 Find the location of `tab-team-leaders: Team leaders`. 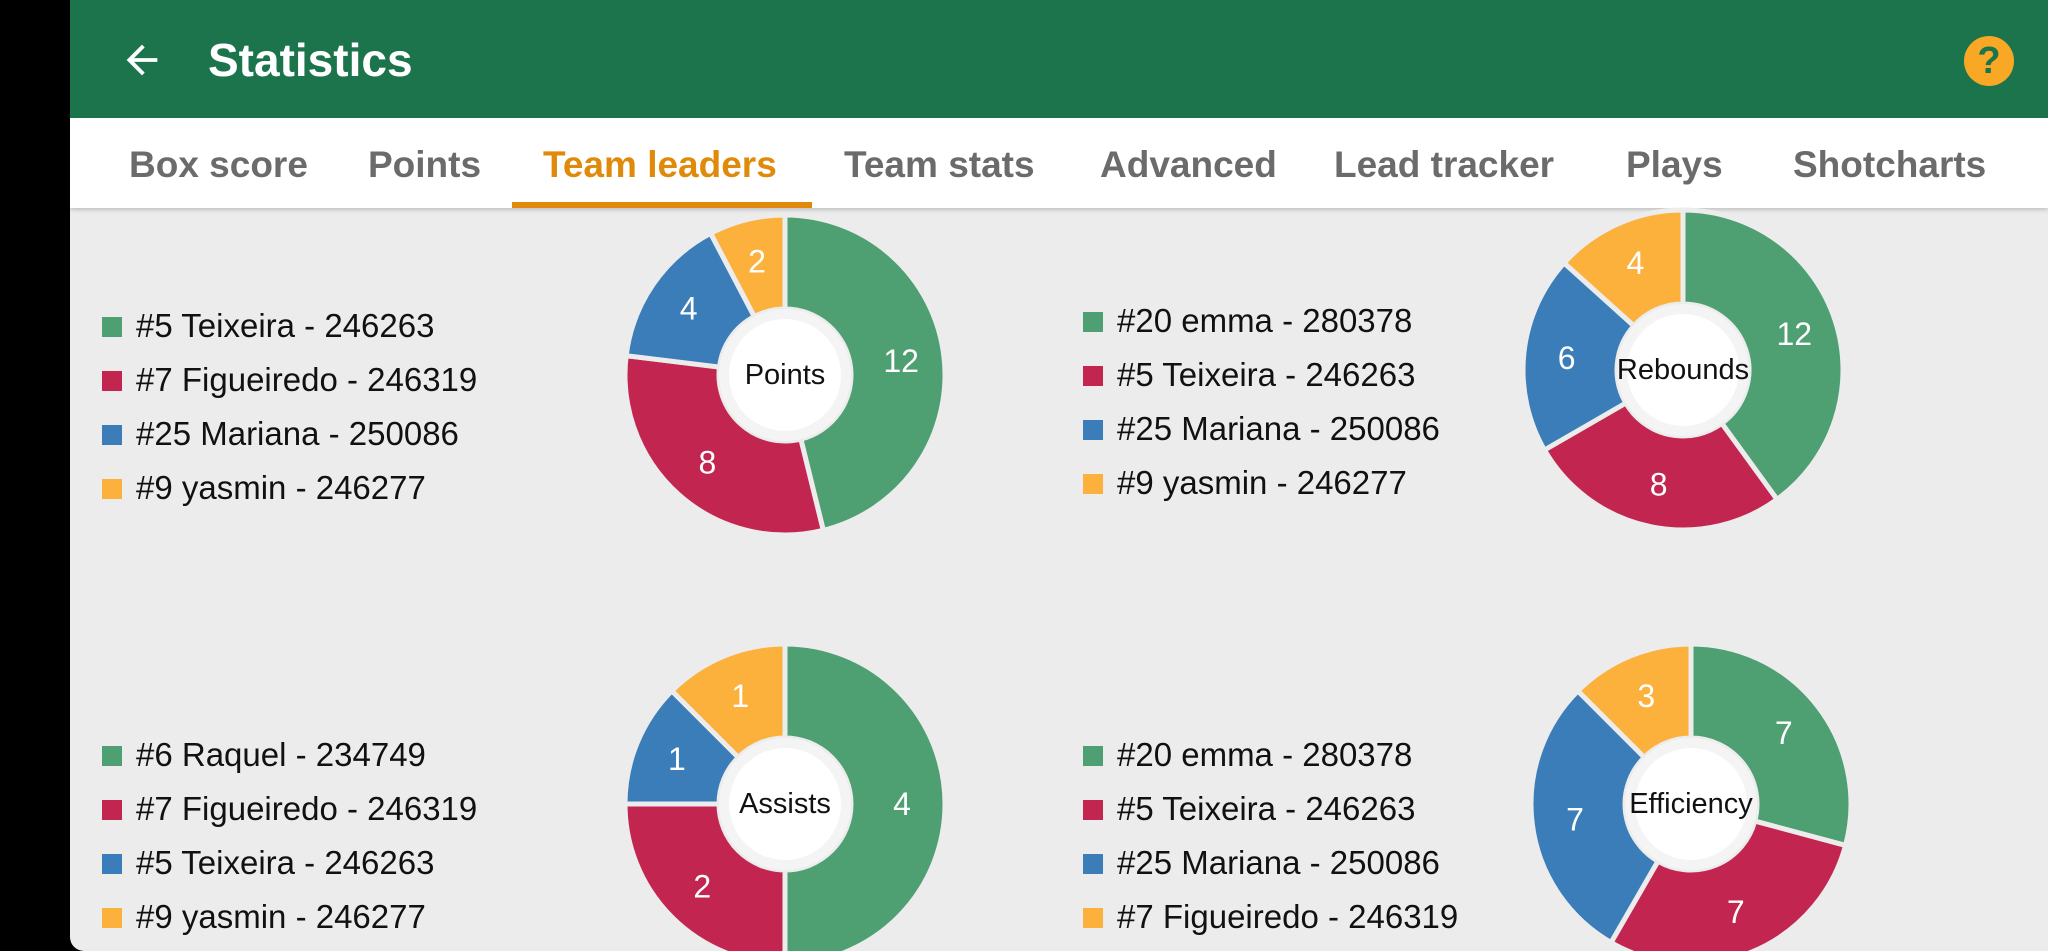

tab-team-leaders: Team leaders is located at coordinates (660, 164).